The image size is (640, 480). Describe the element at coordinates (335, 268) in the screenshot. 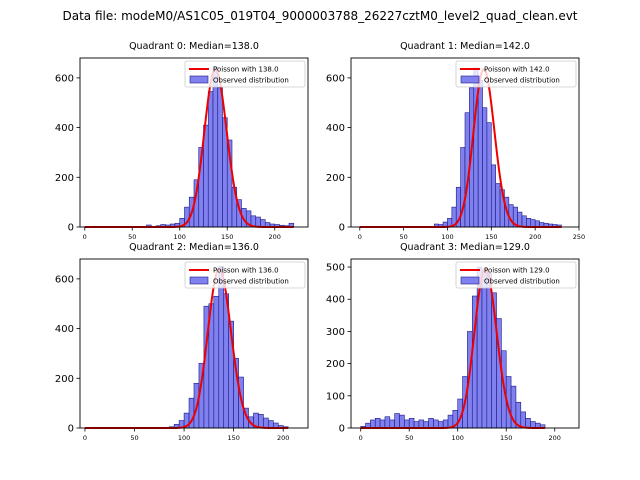

I see `y-tick-label: 500` at that location.